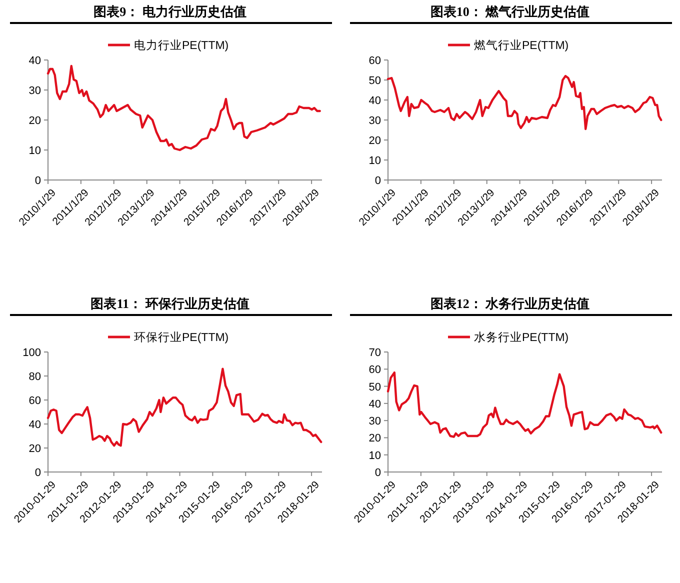 The width and height of the screenshot is (680, 583). What do you see at coordinates (521, 337) in the screenshot?
I see `legend-label: 水务行业PE(TTM)` at bounding box center [521, 337].